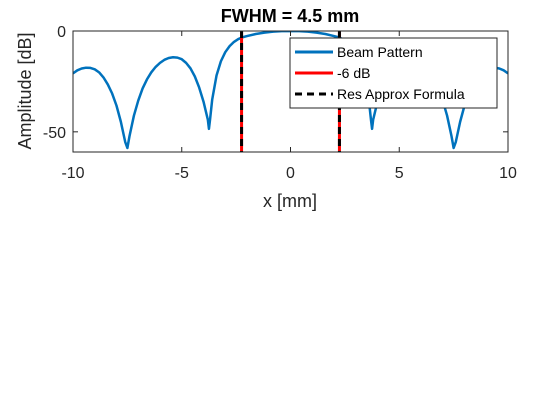 This screenshot has height=420, width=560. Describe the element at coordinates (508, 173) in the screenshot. I see `x-tick-label: 10` at that location.